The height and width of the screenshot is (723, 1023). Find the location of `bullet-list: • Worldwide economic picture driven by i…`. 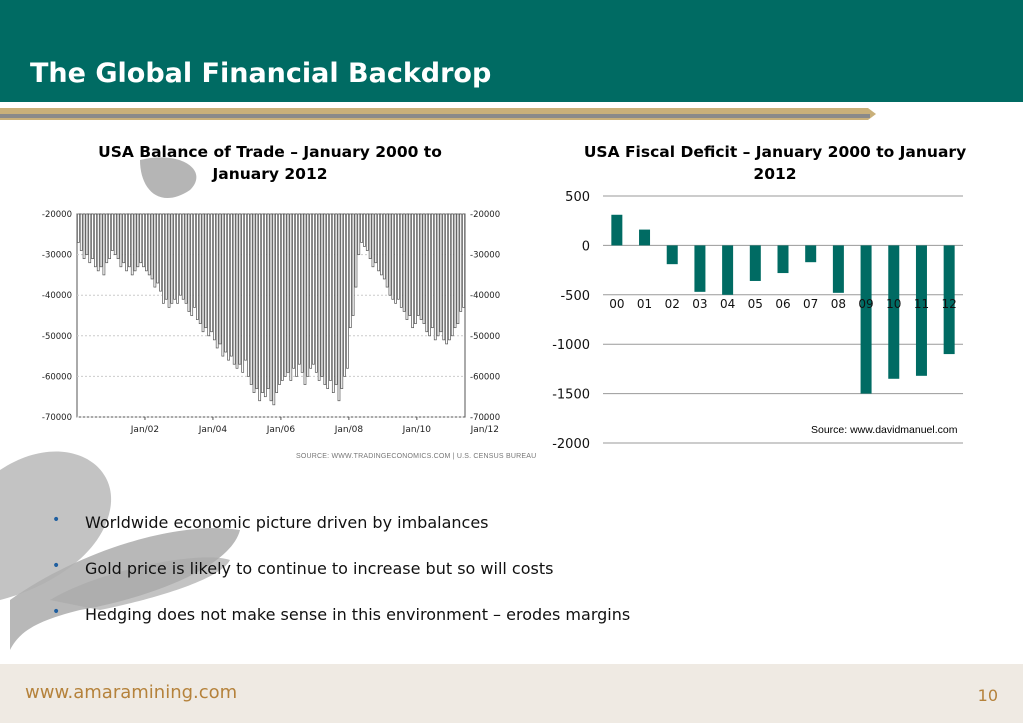

bullet-list: • Worldwide economic picture driven by i… is located at coordinates (400, 577).